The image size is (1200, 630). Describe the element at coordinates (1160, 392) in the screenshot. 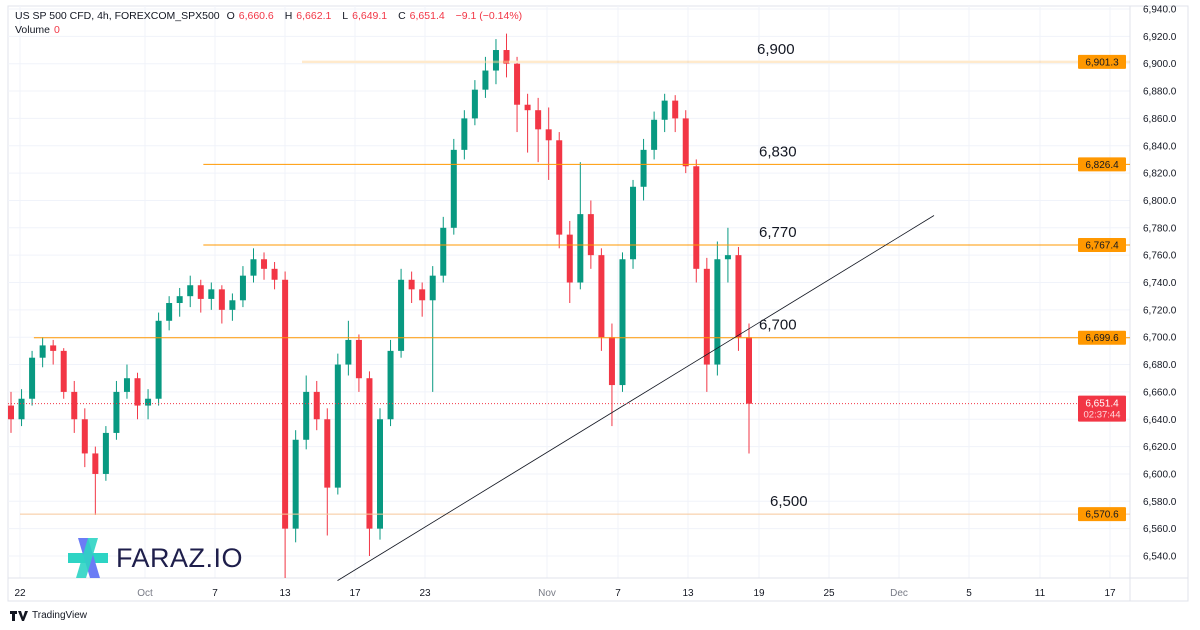

I see `y-tick-label: 6,660.0` at that location.